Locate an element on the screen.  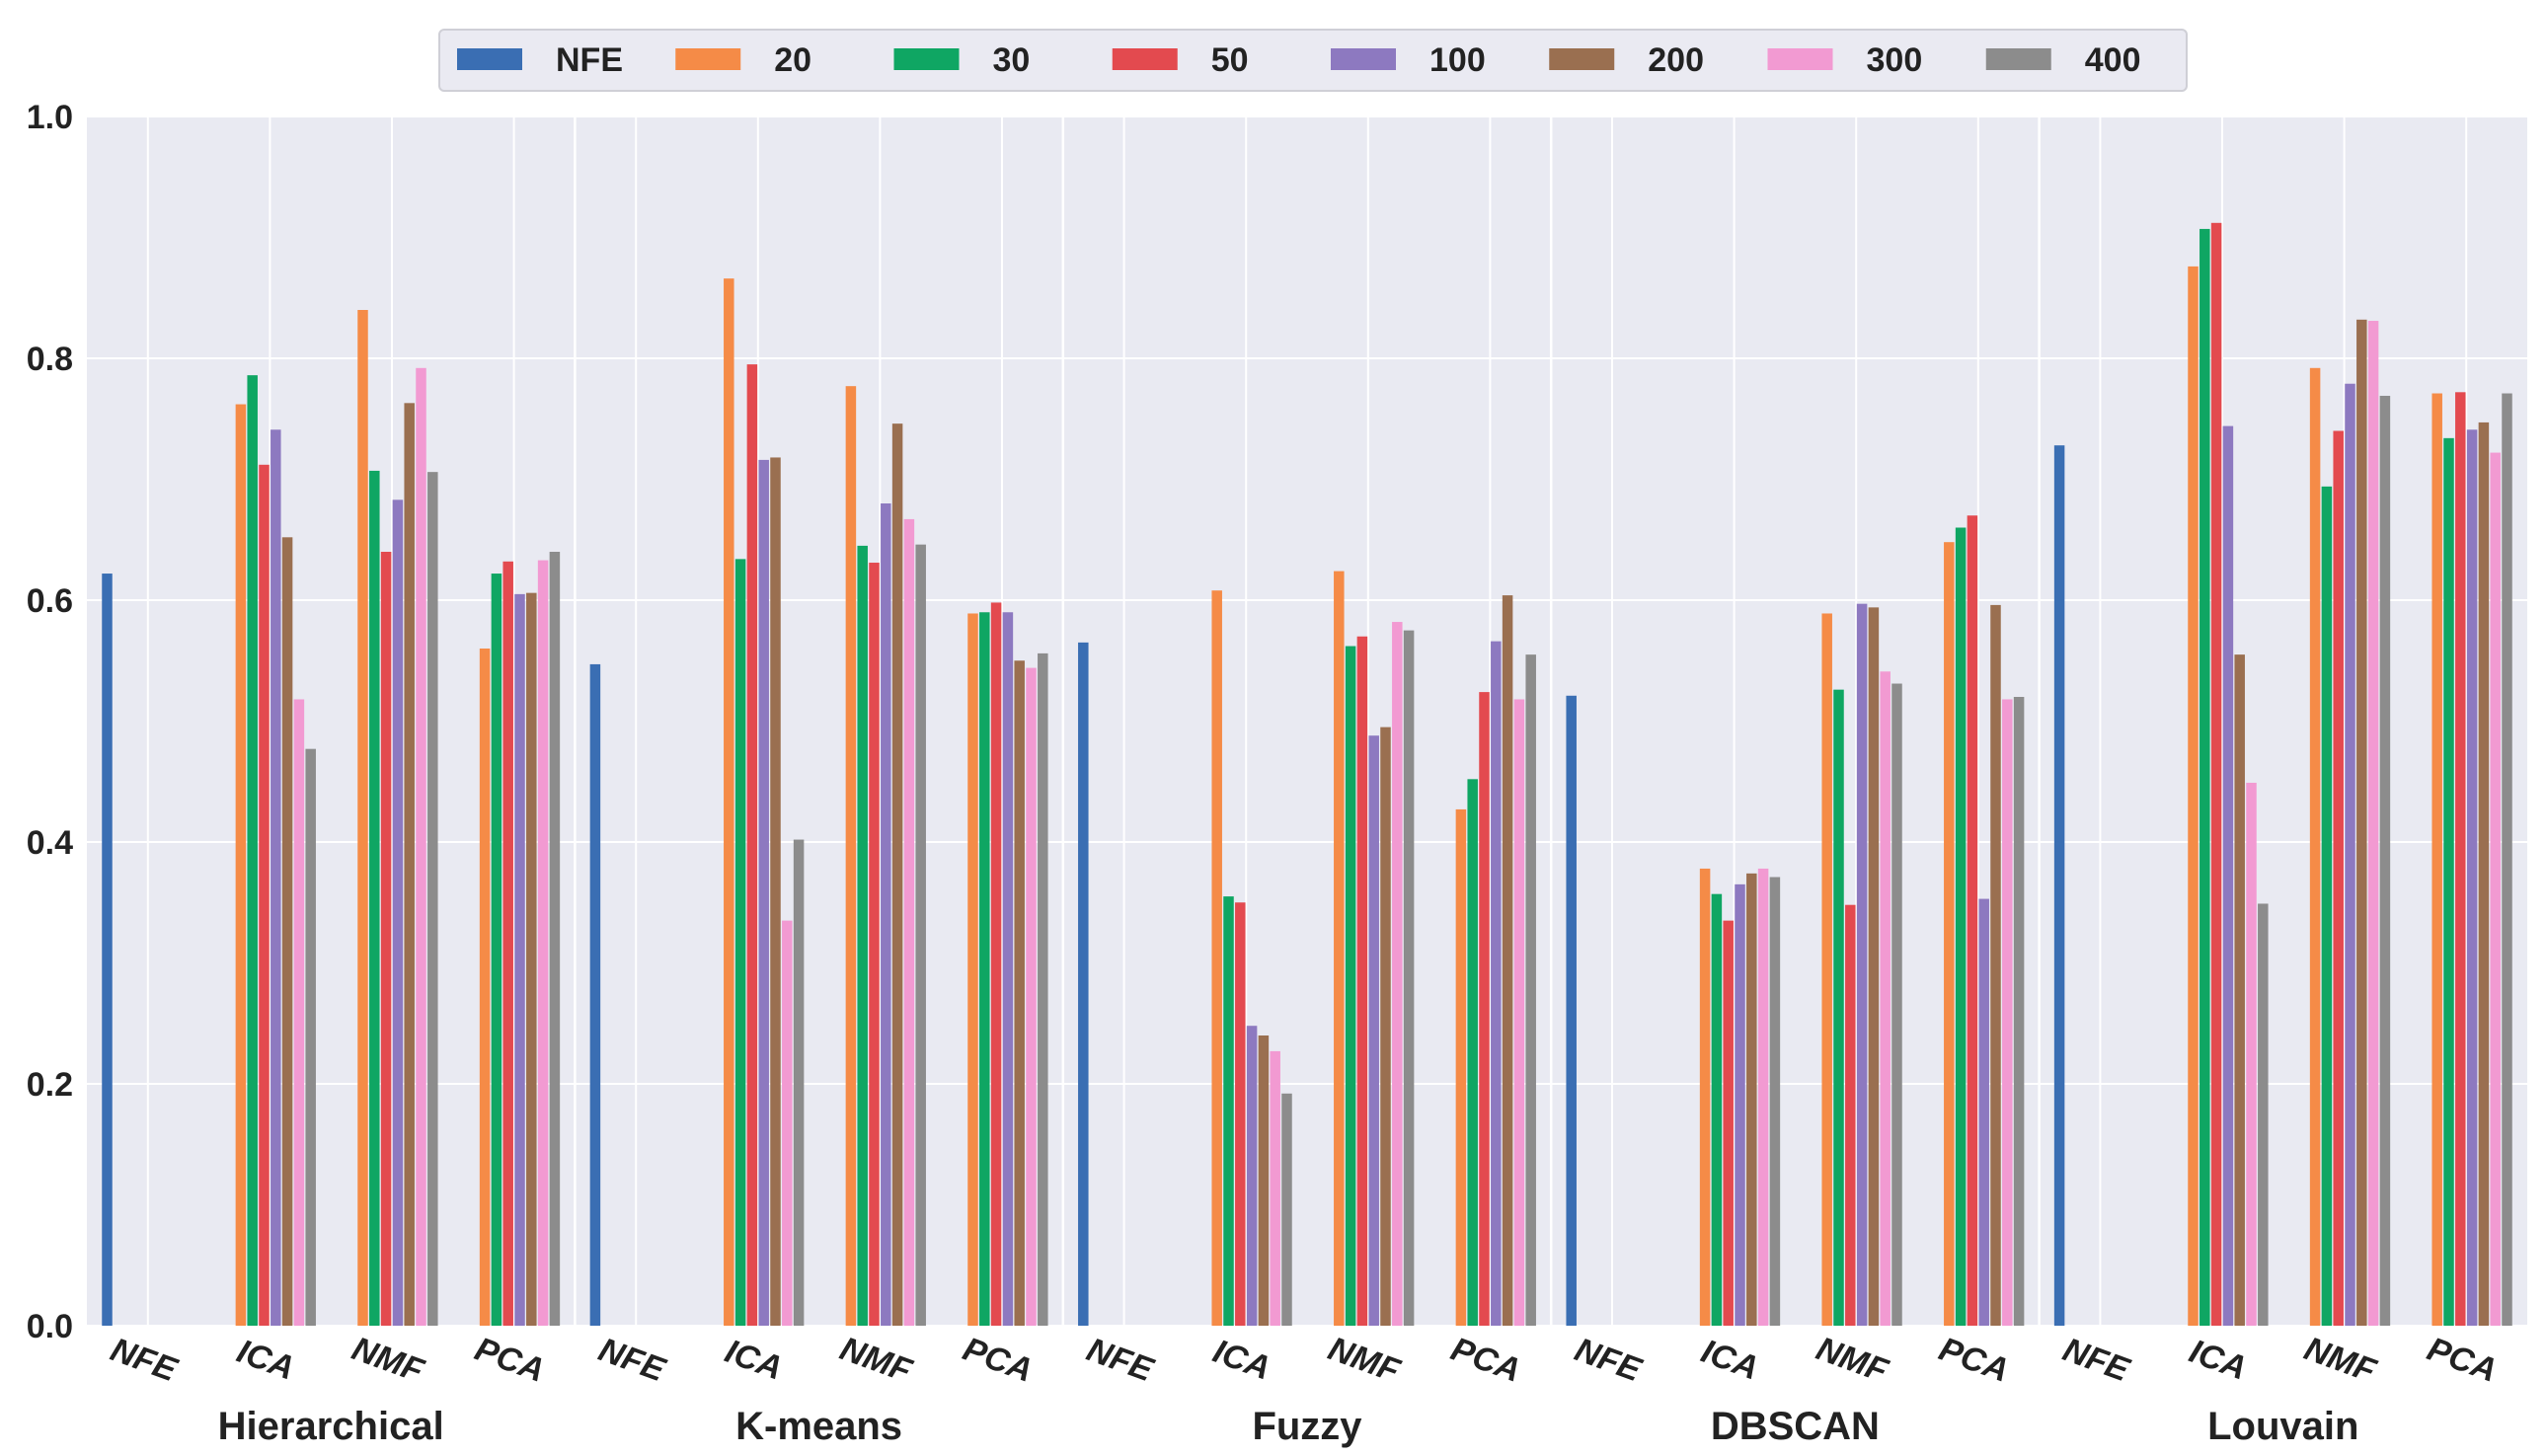
y-tick-label: 0.2 is located at coordinates (50, 1085).